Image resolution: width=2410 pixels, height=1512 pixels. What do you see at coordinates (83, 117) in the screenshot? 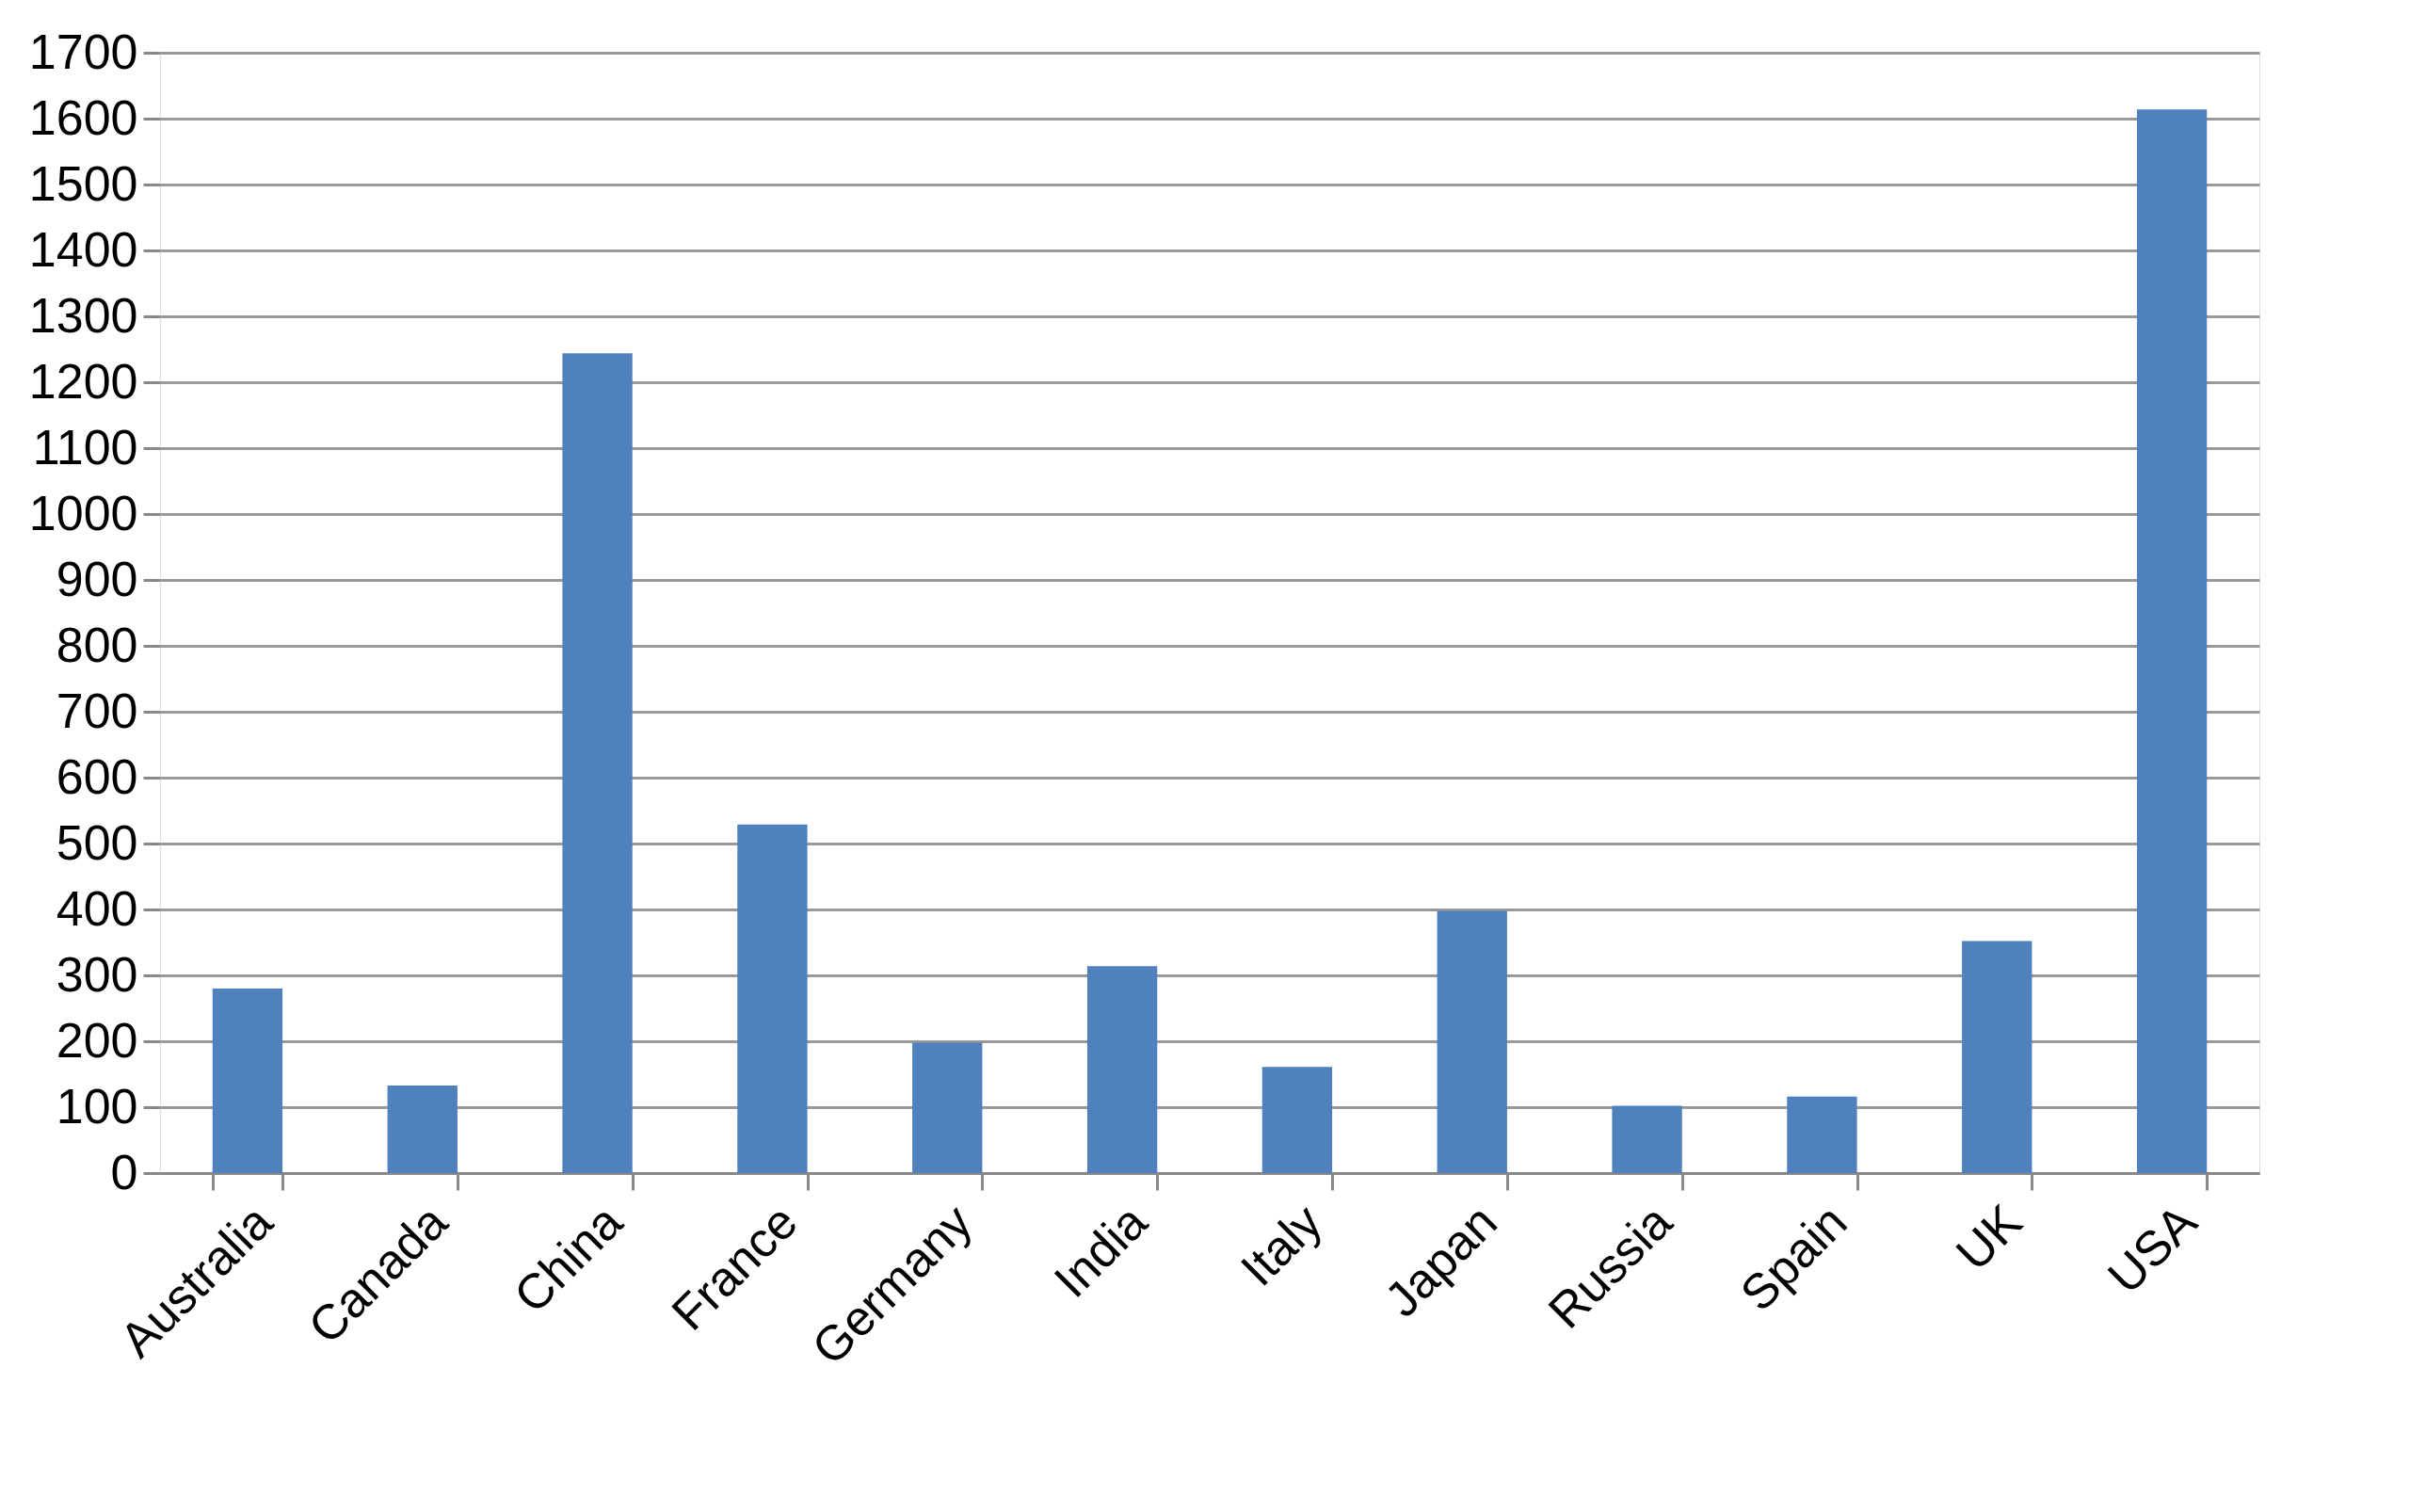
I see `y-tick-label: 1600` at bounding box center [83, 117].